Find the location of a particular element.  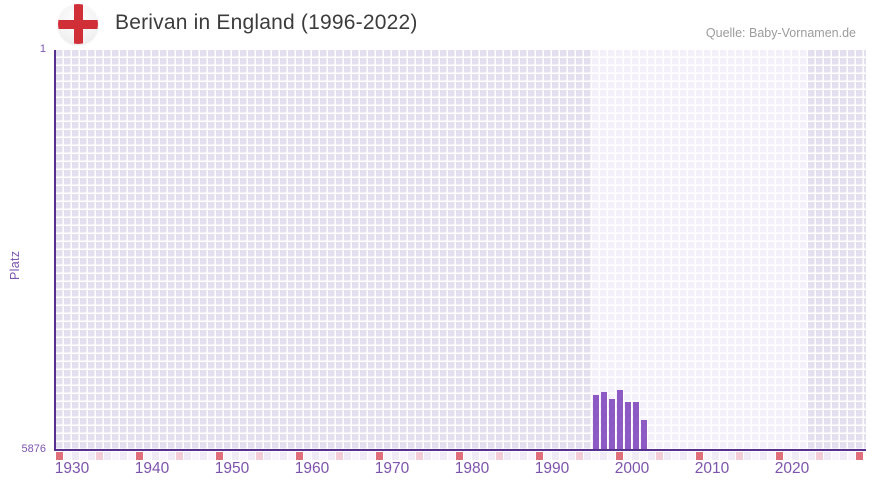

y-tick-top: 1 is located at coordinates (42, 49).